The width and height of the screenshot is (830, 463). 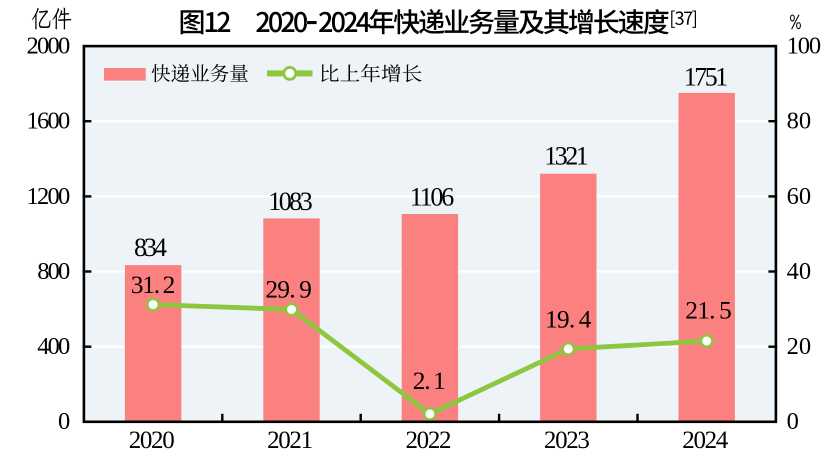 What do you see at coordinates (288, 288) in the screenshot?
I see `svg-text: 29. 9` at bounding box center [288, 288].